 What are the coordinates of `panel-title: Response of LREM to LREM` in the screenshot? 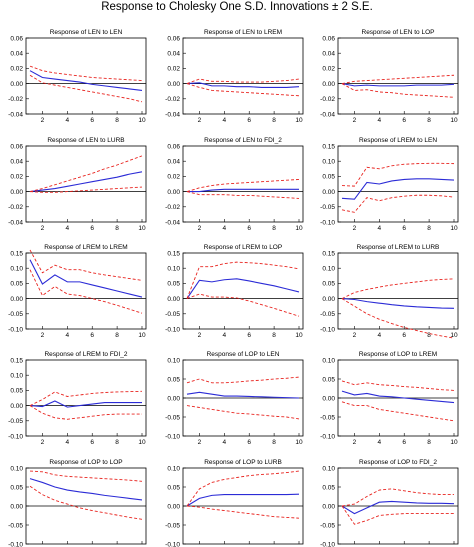 It's located at (85, 247).